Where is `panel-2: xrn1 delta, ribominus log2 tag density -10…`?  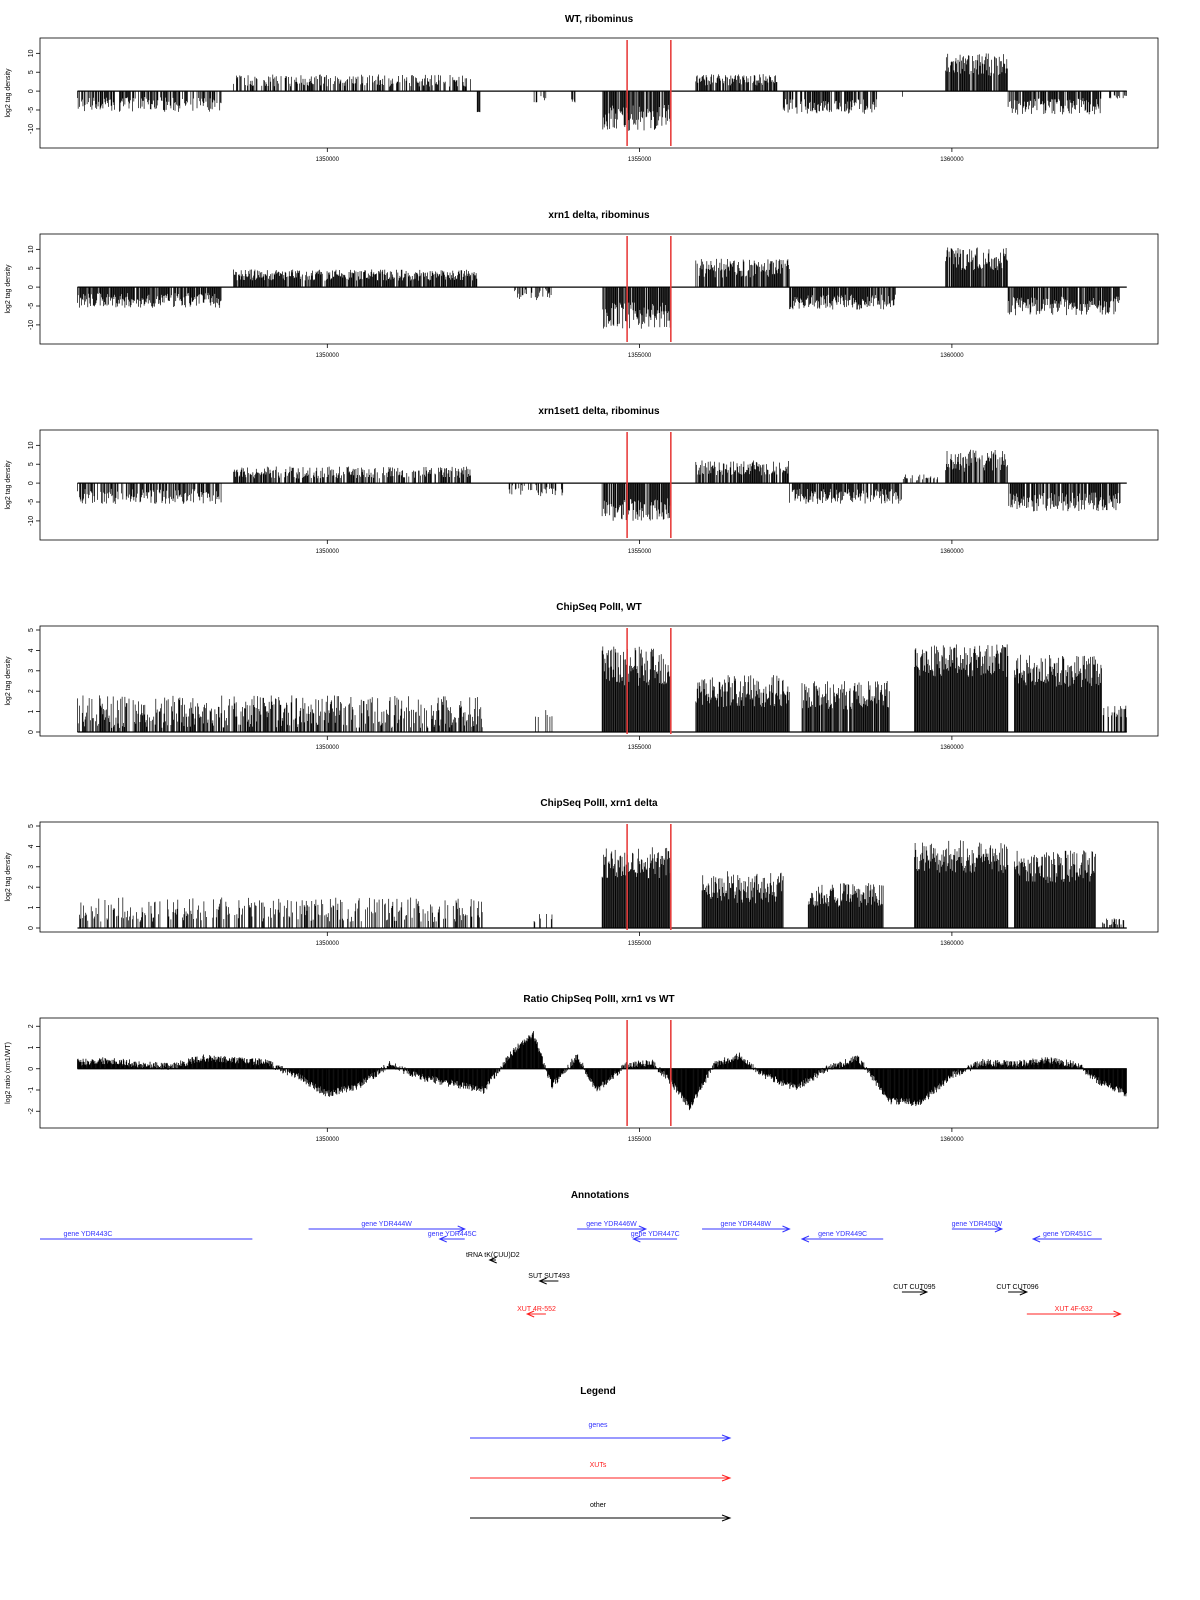 panel-2: xrn1 delta, ribominus log2 tag density -10… is located at coordinates (582, 284).